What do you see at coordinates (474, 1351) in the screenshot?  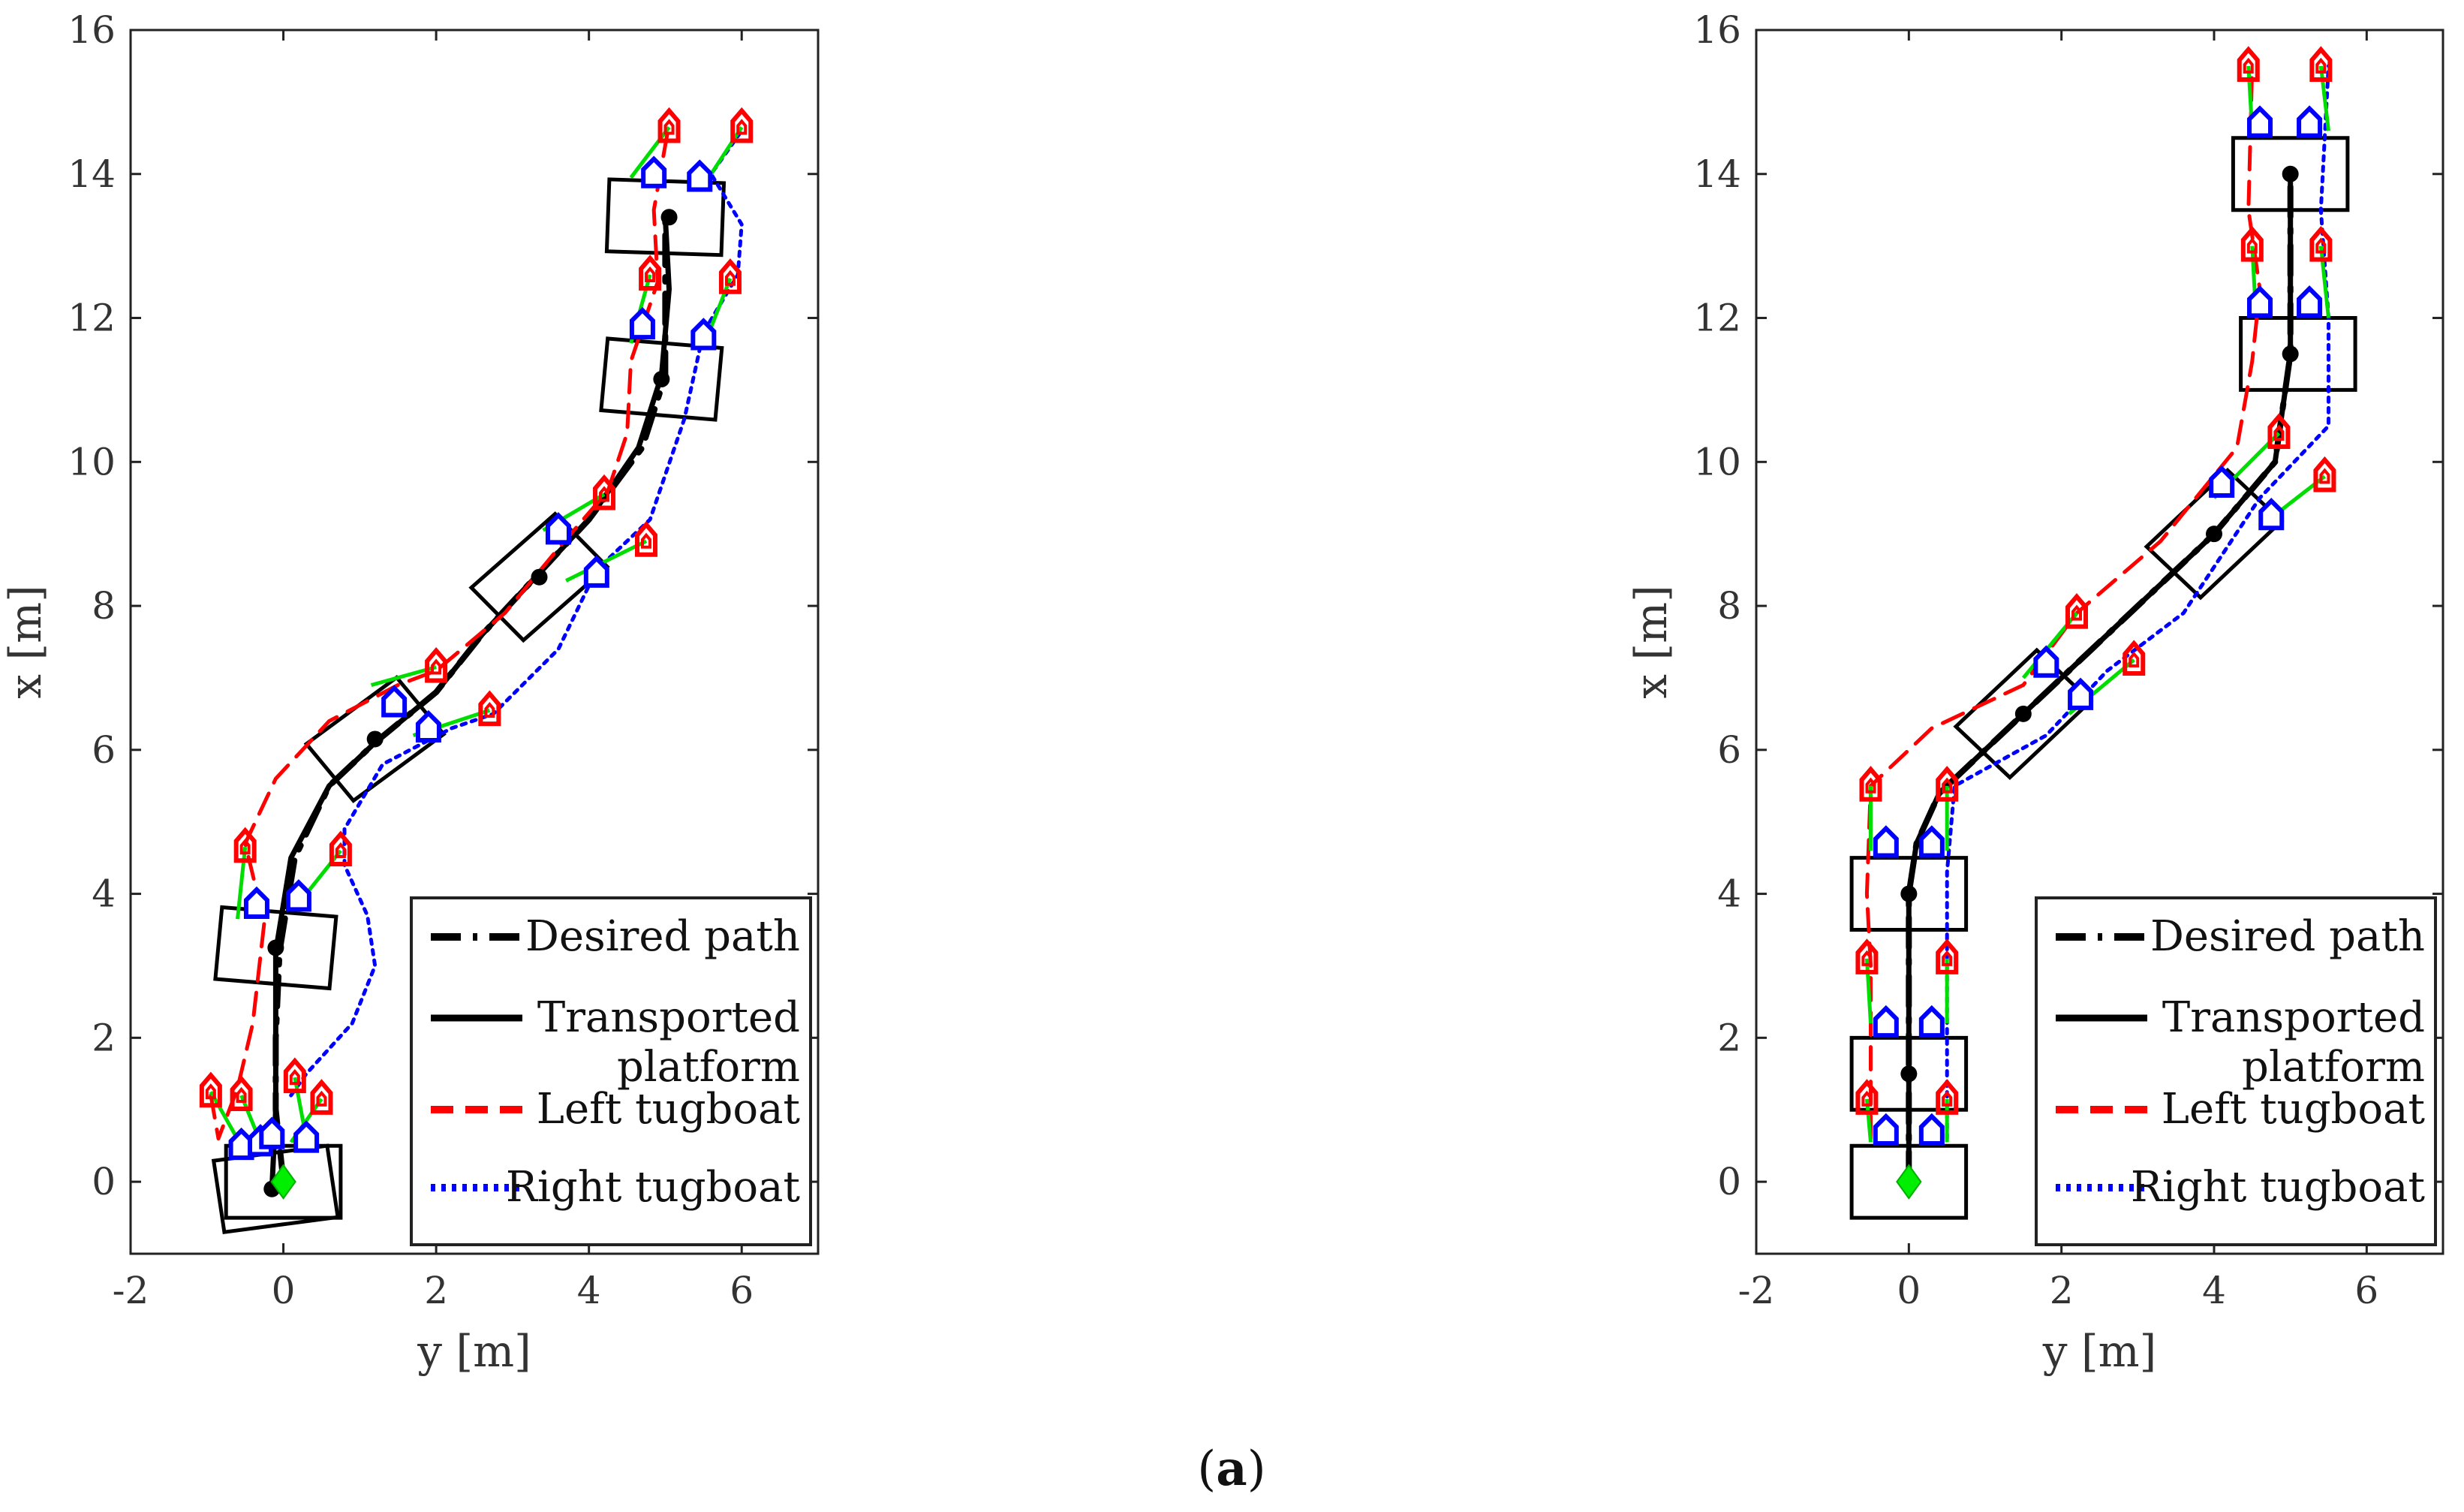 I see `x-axis-label: y [m]` at bounding box center [474, 1351].